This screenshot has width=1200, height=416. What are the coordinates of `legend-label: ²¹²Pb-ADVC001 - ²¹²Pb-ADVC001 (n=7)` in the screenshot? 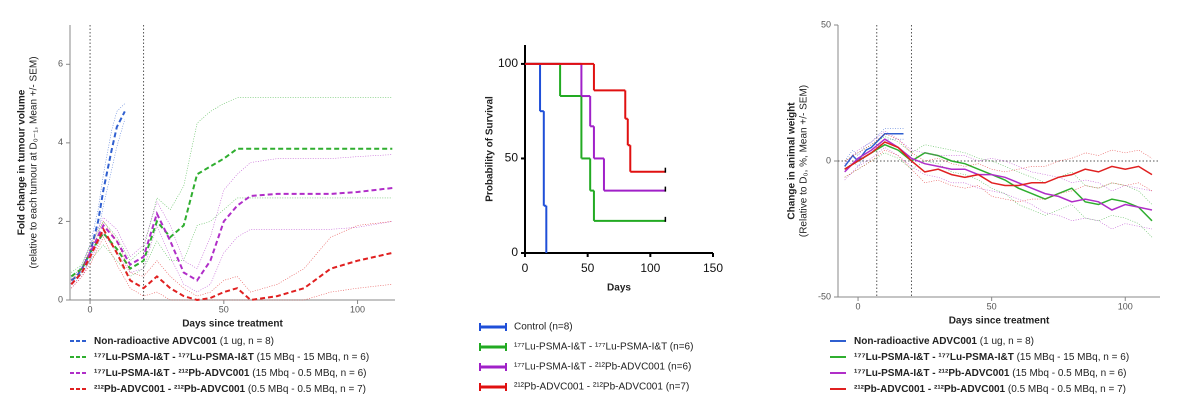 It's located at (601, 387).